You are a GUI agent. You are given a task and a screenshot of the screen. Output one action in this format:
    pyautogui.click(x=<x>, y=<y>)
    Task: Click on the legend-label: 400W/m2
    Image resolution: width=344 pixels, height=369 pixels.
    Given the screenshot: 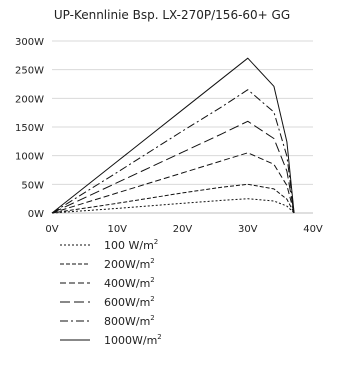 What is the action you would take?
    pyautogui.click(x=129, y=283)
    